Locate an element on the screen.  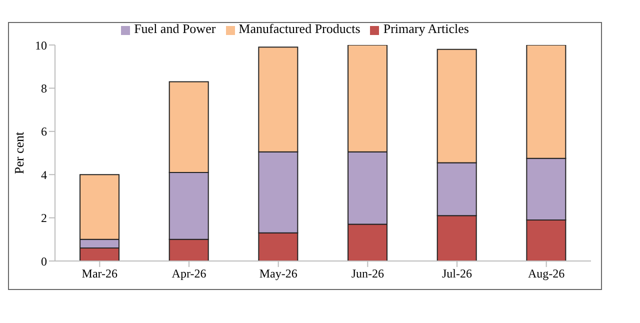
y-tick-label: 8 is located at coordinates (44, 88).